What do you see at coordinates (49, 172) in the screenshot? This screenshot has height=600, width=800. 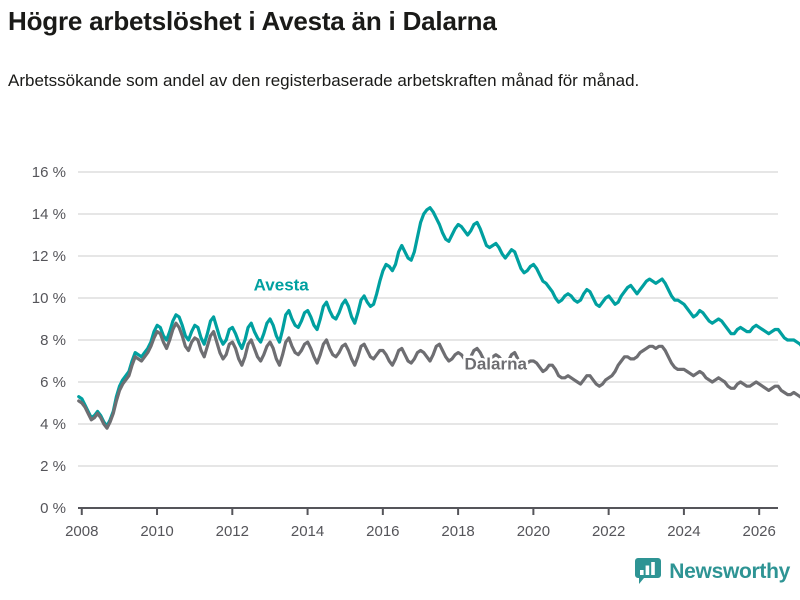 I see `y-tick-label: 16 %` at bounding box center [49, 172].